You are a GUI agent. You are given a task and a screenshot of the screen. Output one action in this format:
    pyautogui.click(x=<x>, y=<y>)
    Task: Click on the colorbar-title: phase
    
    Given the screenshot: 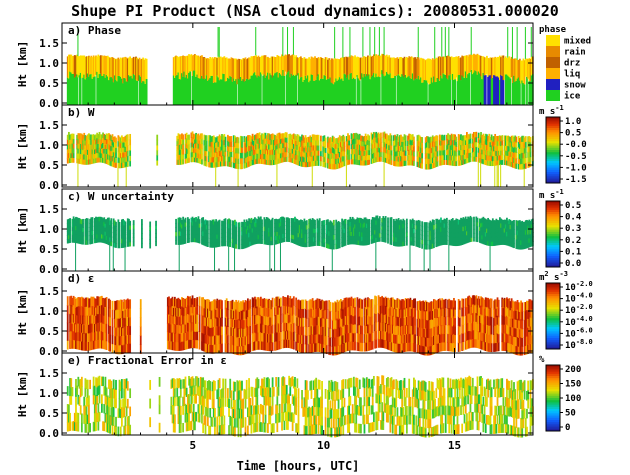 What is the action you would take?
    pyautogui.click(x=553, y=30)
    